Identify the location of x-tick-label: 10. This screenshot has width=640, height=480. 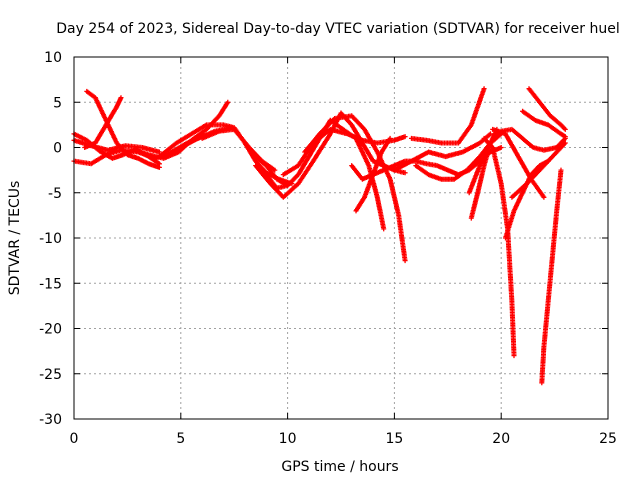
(288, 439).